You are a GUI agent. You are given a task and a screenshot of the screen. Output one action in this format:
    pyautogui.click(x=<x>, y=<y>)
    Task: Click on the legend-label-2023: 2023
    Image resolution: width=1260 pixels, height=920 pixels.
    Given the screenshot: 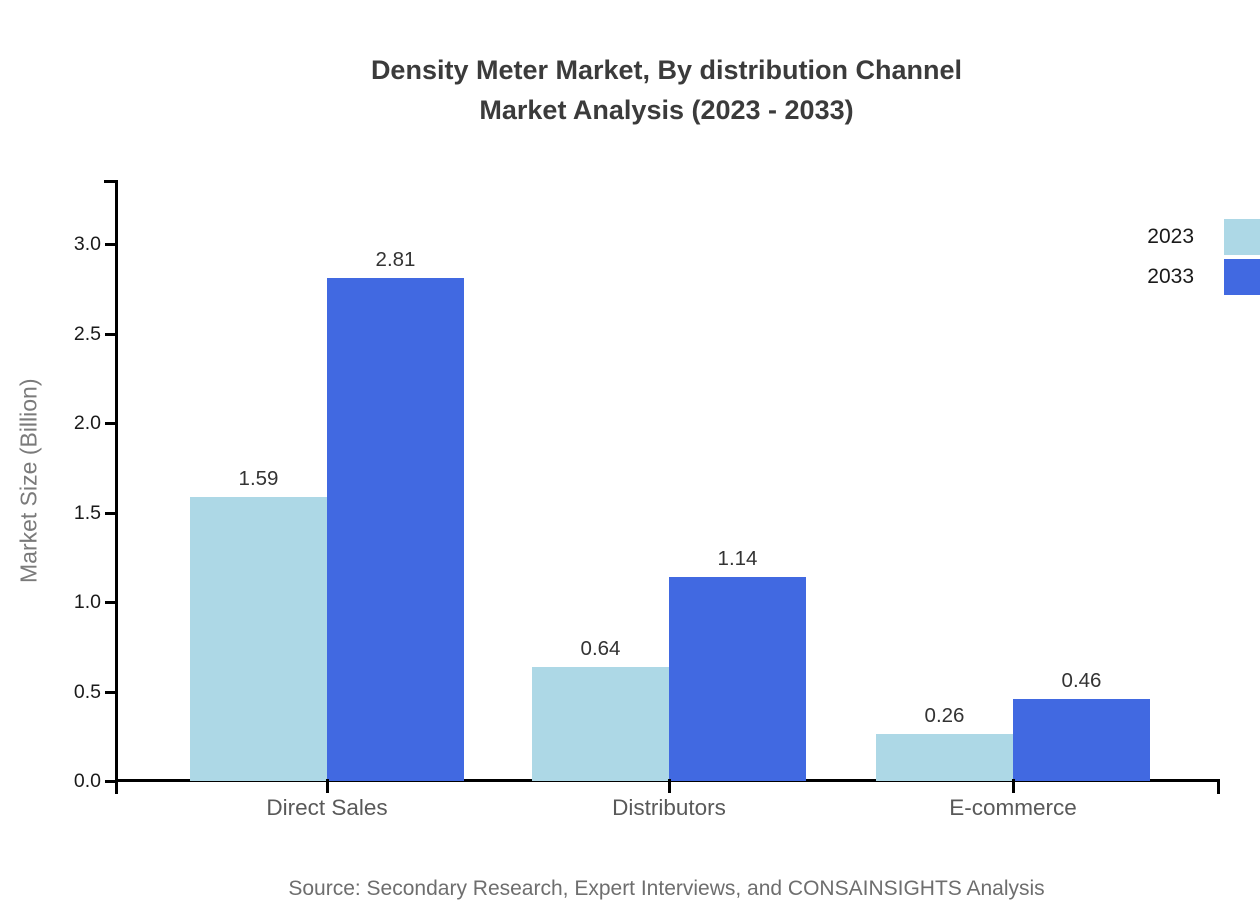 What is the action you would take?
    pyautogui.click(x=1170, y=236)
    